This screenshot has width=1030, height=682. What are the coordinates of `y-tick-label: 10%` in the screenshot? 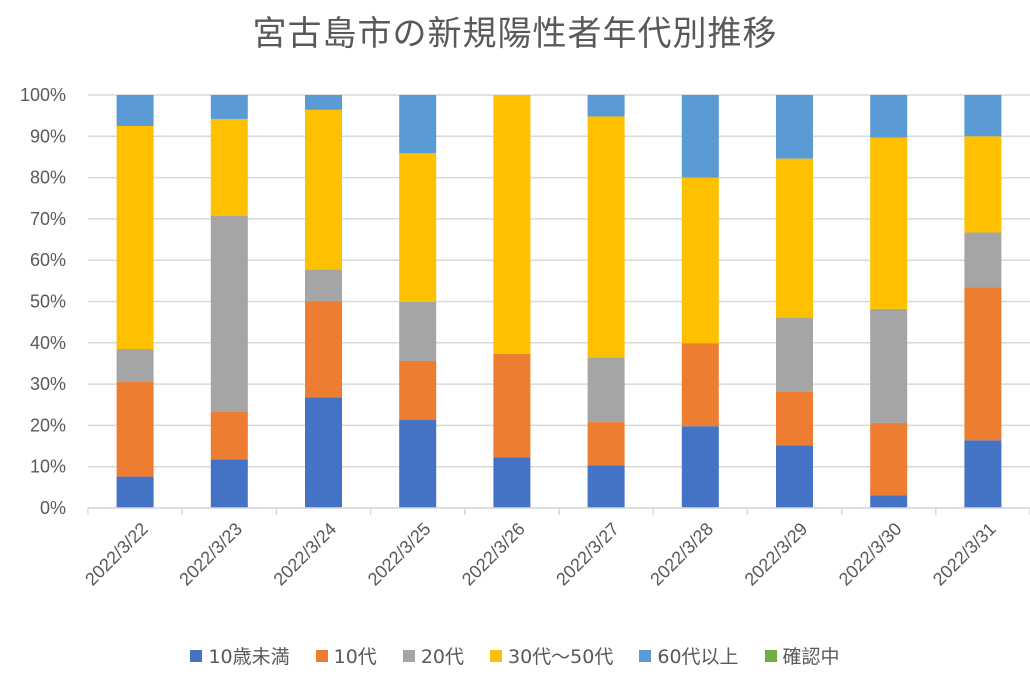 It's located at (48, 467).